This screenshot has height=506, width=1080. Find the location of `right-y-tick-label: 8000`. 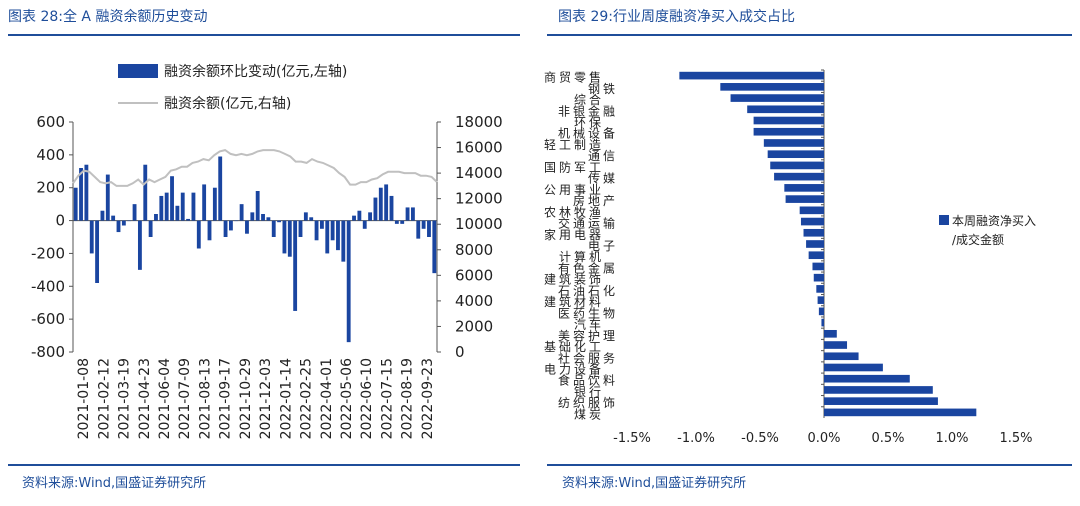

right-y-tick-label: 8000 is located at coordinates (474, 250).